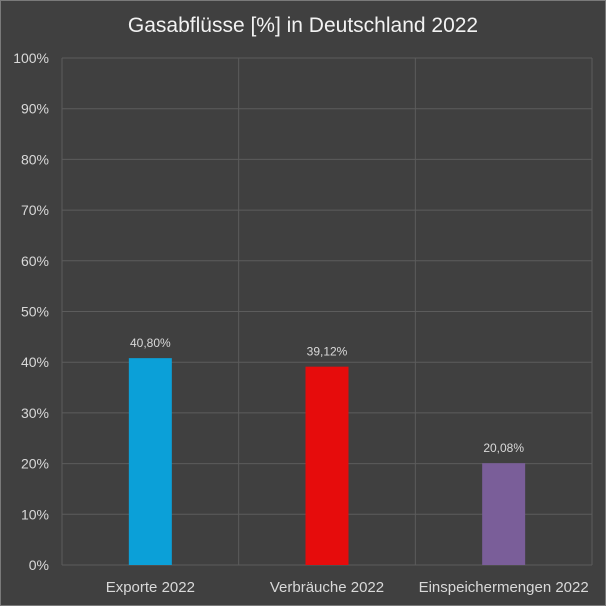  What do you see at coordinates (35, 109) in the screenshot?
I see `y-tick-label: 90%` at bounding box center [35, 109].